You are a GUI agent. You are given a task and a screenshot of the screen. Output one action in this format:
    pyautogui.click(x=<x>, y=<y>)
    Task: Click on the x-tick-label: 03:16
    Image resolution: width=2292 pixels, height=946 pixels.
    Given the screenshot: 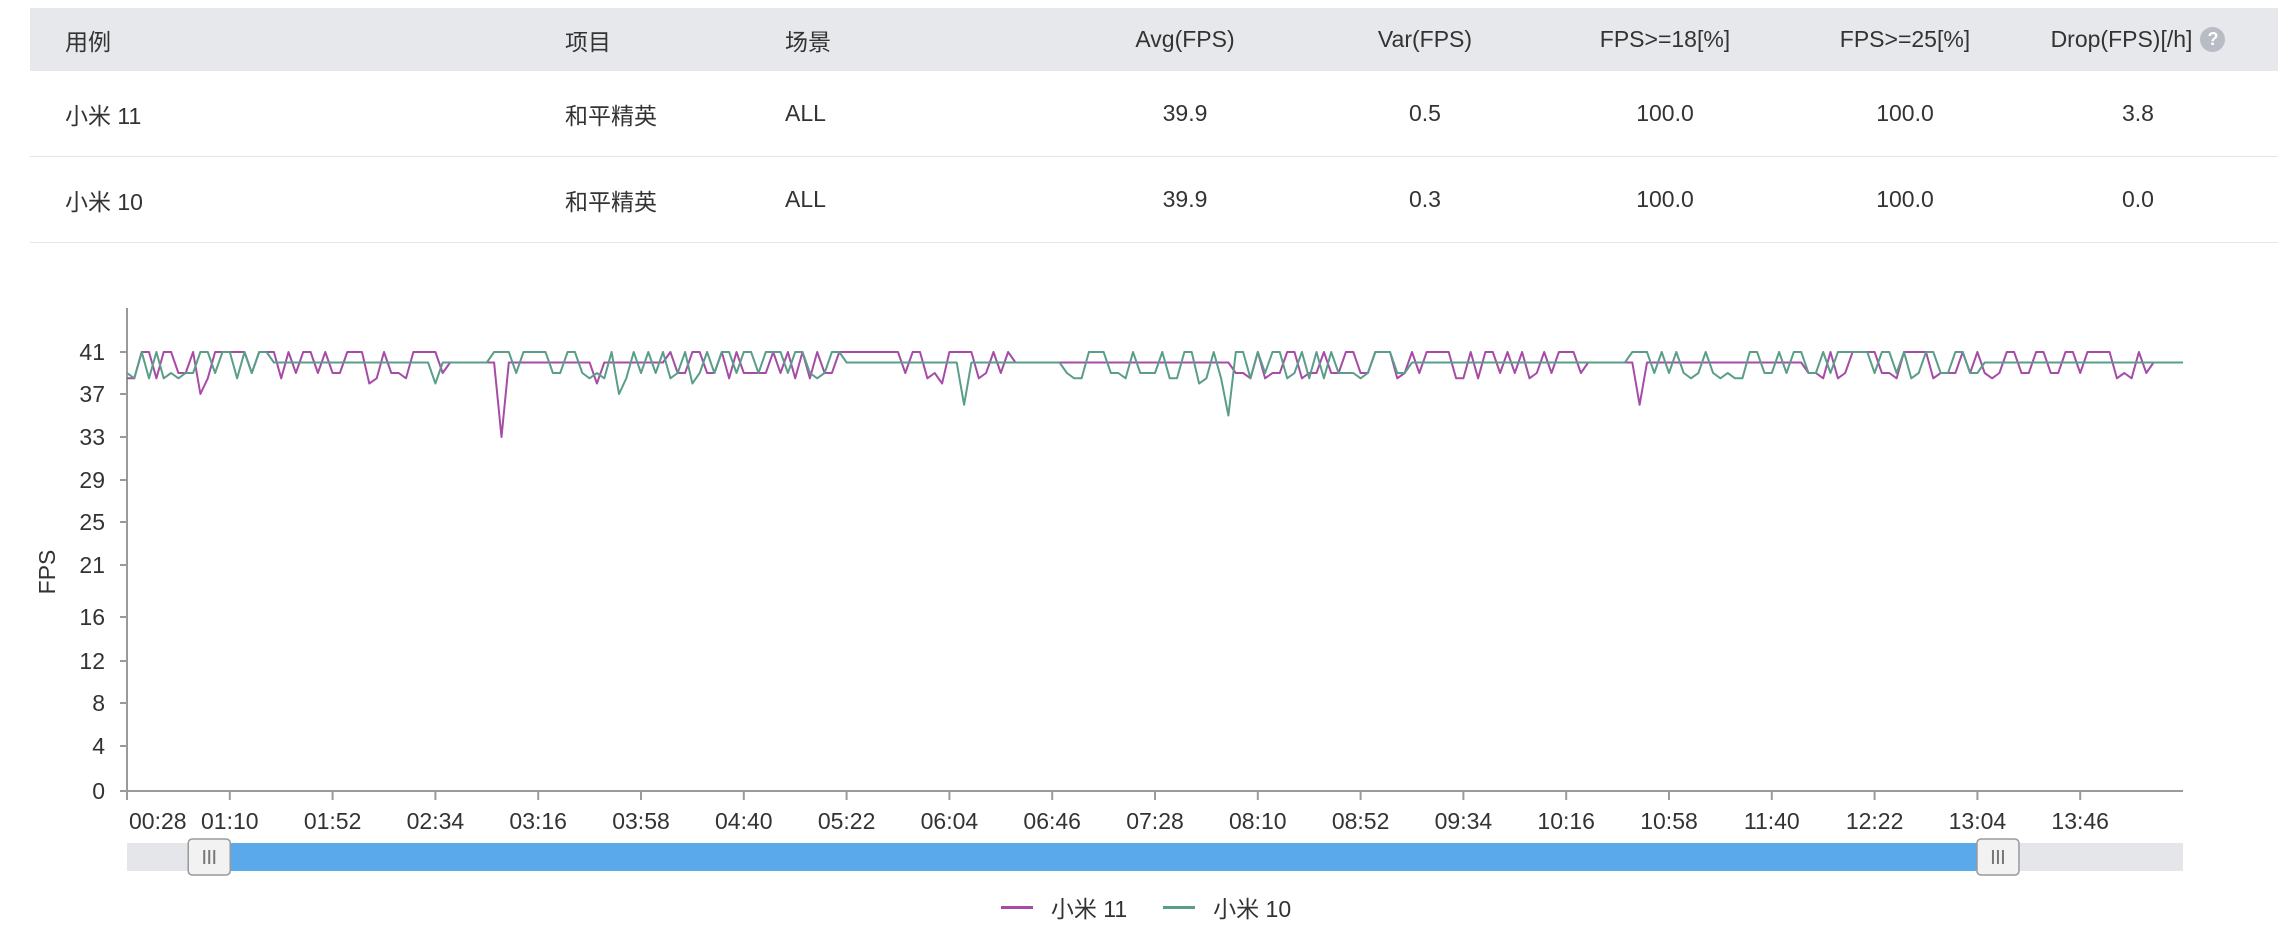 What is the action you would take?
    pyautogui.click(x=538, y=821)
    